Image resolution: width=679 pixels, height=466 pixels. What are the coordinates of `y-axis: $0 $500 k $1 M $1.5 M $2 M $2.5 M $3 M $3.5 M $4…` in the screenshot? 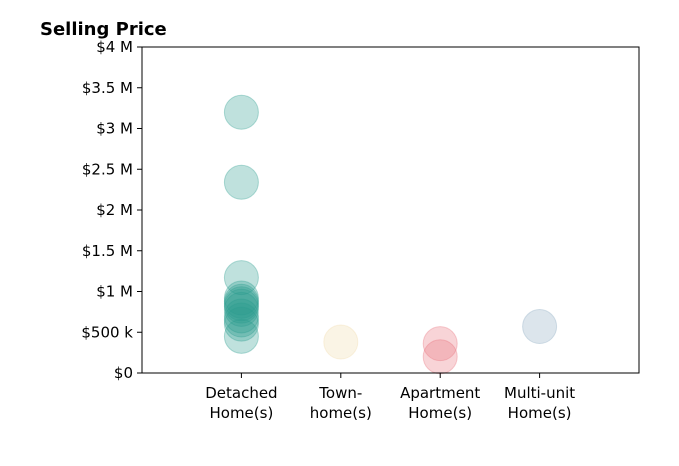 It's located at (111, 210).